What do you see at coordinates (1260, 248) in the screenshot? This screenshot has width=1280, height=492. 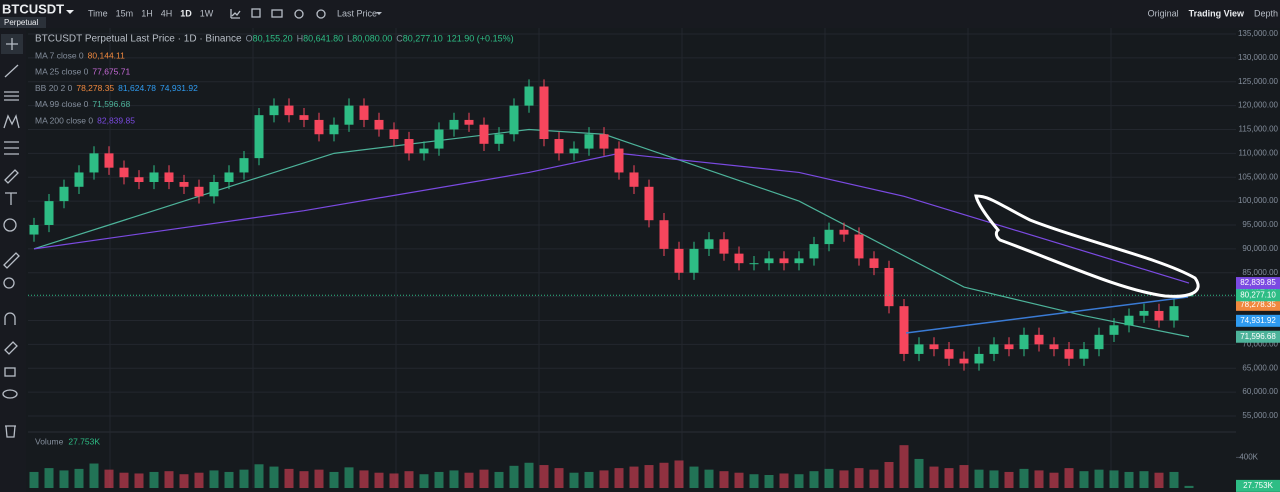 I see `y-tick-label: 90,000.00` at bounding box center [1260, 248].